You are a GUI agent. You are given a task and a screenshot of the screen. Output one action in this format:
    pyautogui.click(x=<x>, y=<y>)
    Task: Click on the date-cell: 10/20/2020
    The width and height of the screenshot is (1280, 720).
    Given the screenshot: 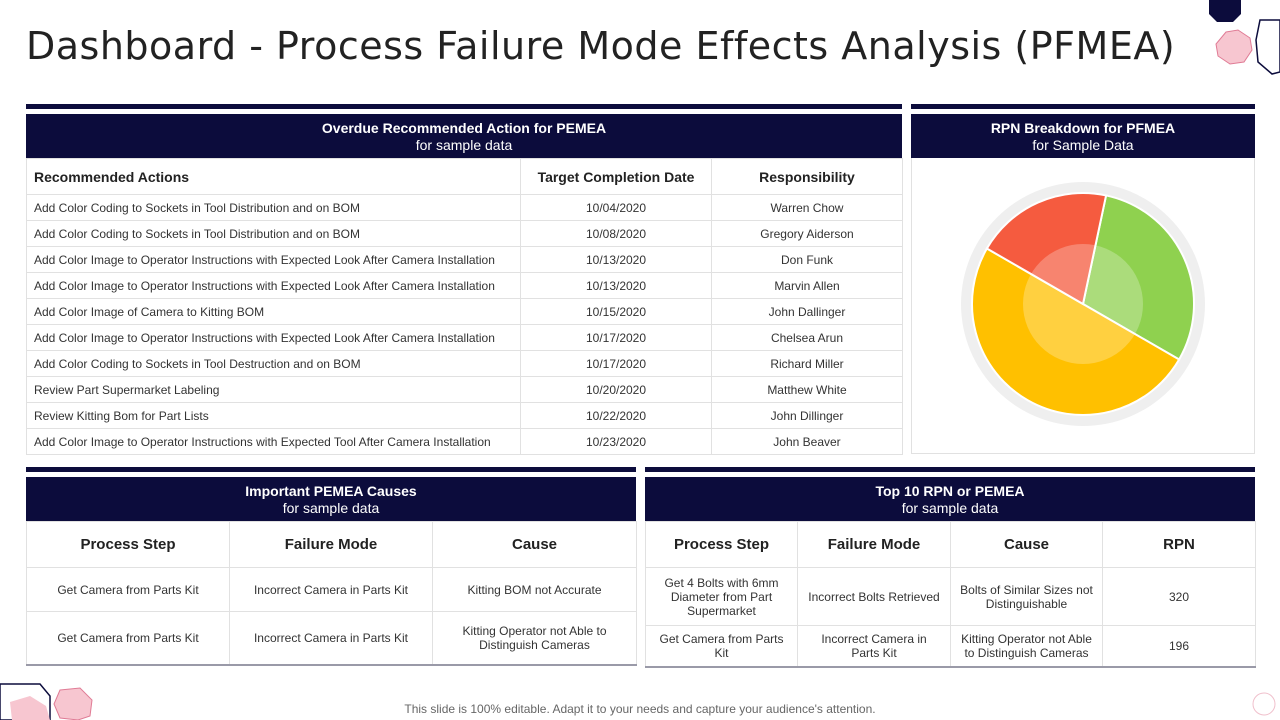 What is the action you would take?
    pyautogui.click(x=616, y=389)
    